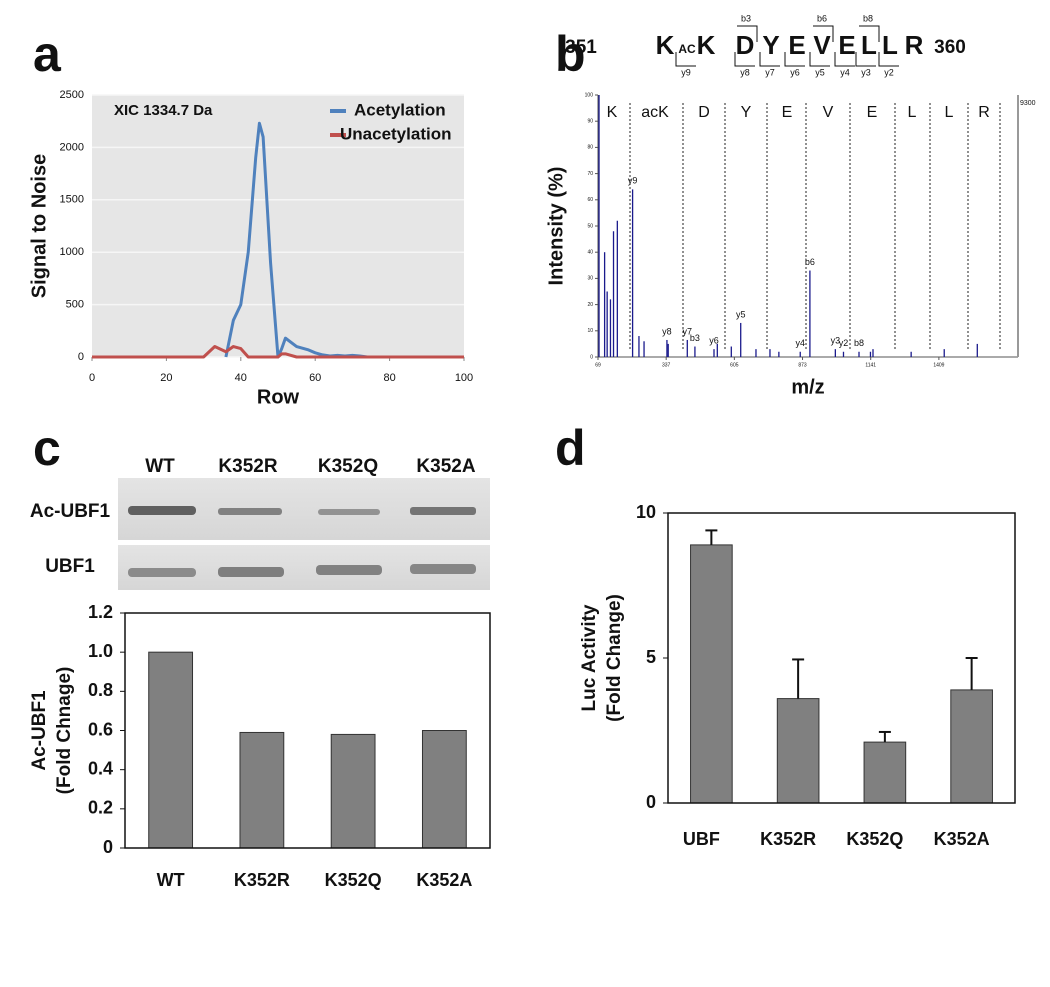 The height and width of the screenshot is (987, 1050). Describe the element at coordinates (770, 45) in the screenshot. I see `sequence-residue: Y` at that location.